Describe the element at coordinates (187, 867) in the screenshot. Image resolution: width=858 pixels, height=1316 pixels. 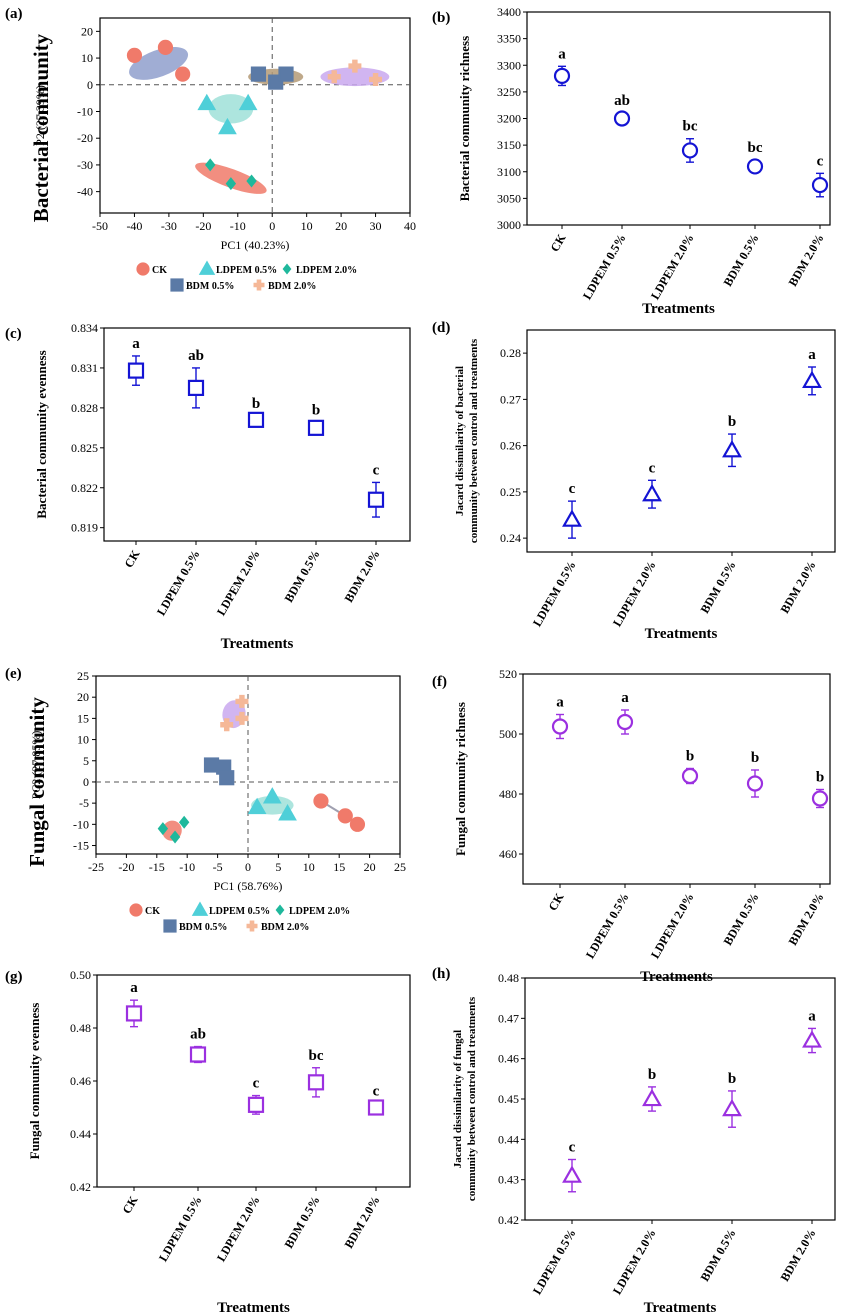
I see `x-tick-label: -10` at that location.